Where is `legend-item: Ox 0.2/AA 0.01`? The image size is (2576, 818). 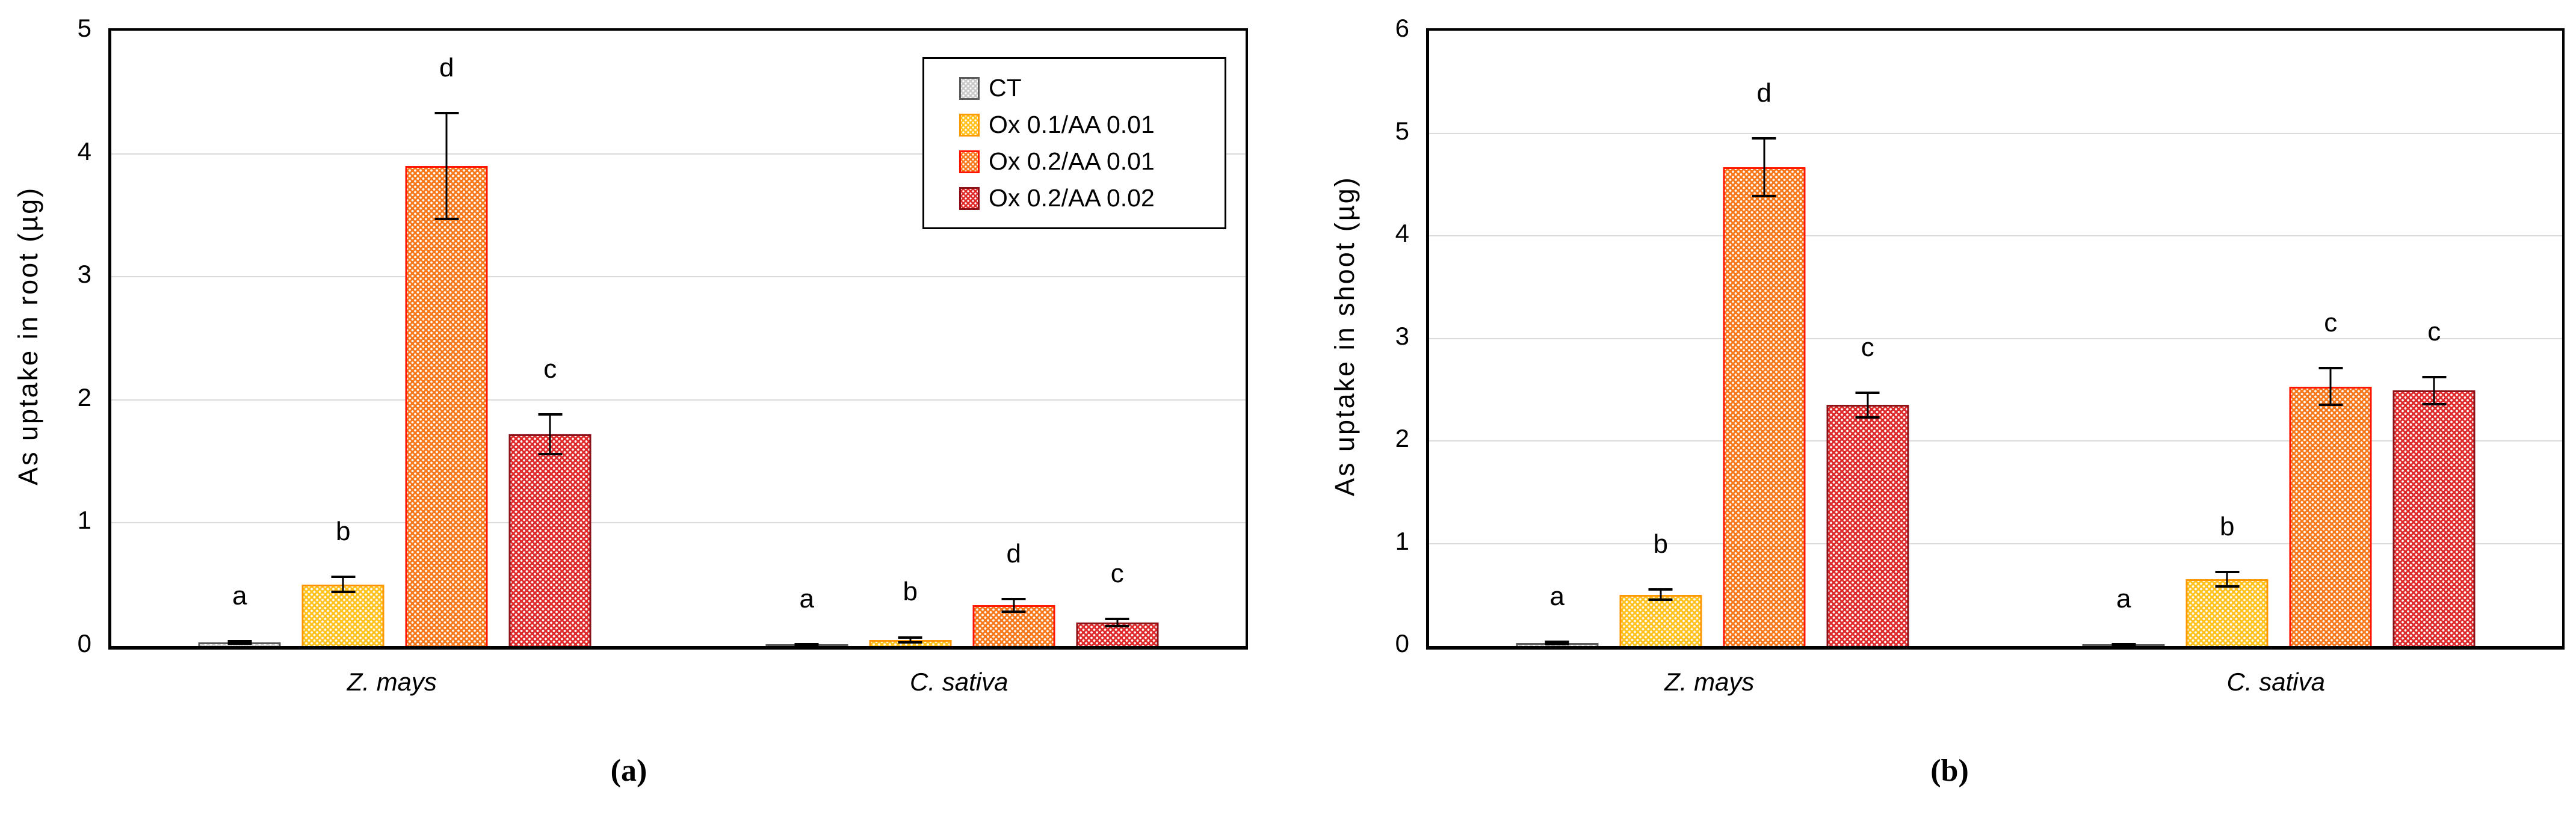
legend-item: Ox 0.2/AA 0.01 is located at coordinates (1087, 162).